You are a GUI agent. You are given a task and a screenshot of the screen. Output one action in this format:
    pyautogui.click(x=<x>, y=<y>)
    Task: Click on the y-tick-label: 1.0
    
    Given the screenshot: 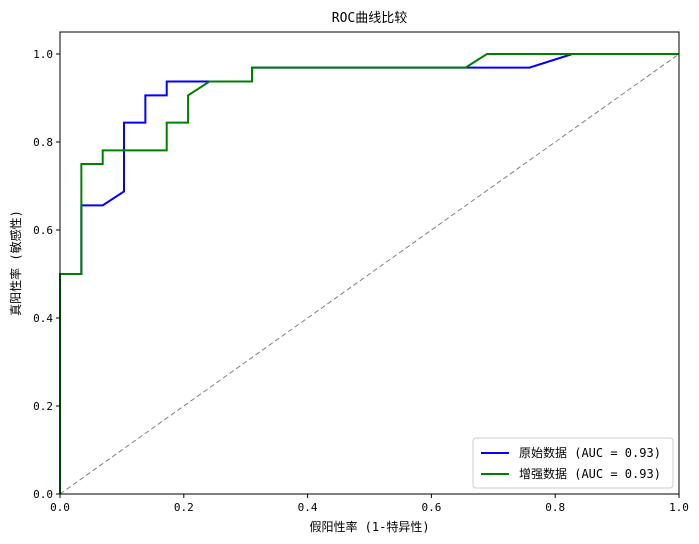 What is the action you would take?
    pyautogui.click(x=43, y=54)
    